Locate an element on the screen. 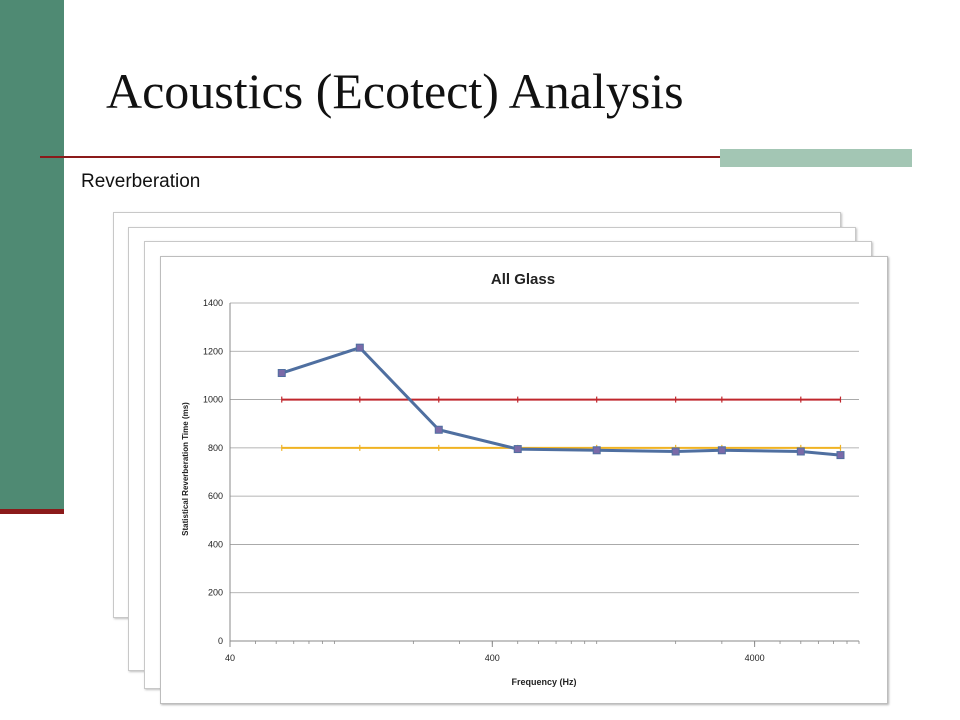 Image resolution: width=960 pixels, height=720 pixels. title-divider is located at coordinates (476, 157).